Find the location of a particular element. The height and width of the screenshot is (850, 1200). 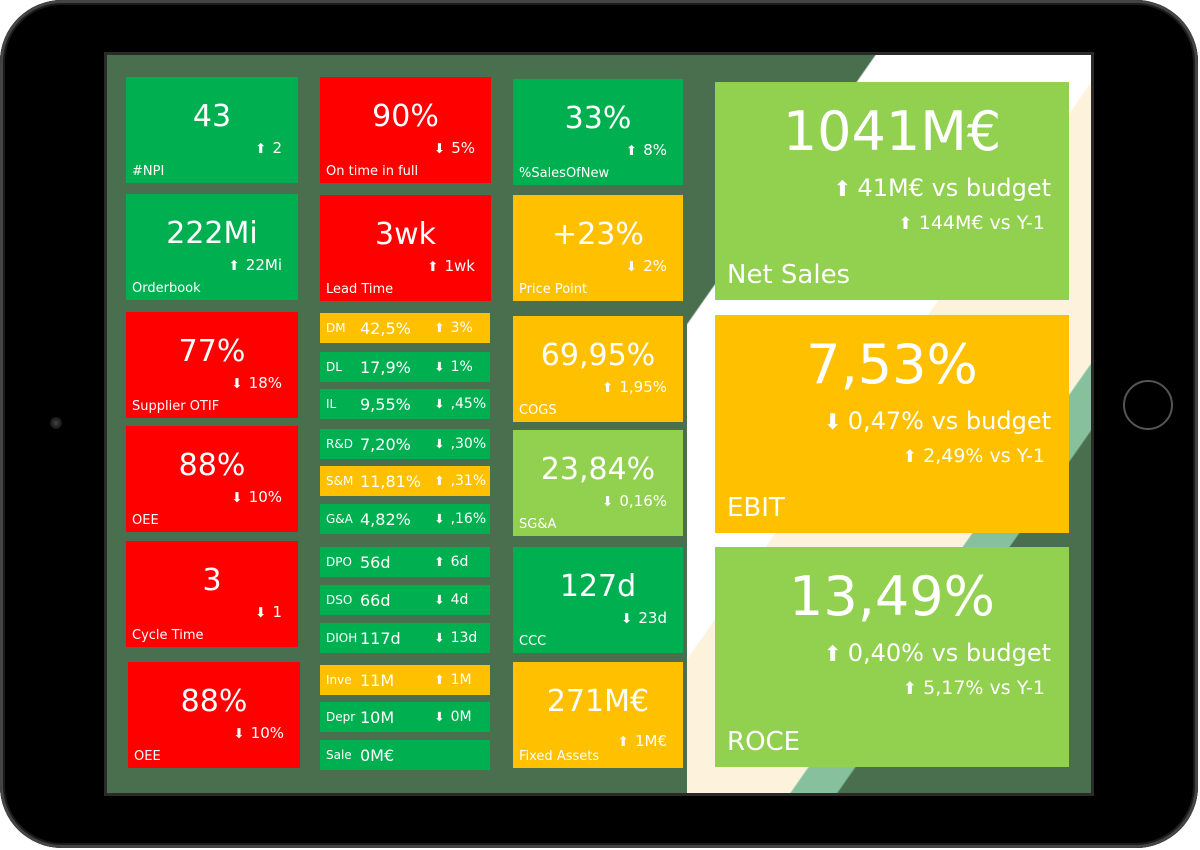

kpi-tile-sales-of-new: 33% ⬆ 8% %SalesOfNew is located at coordinates (598, 132).